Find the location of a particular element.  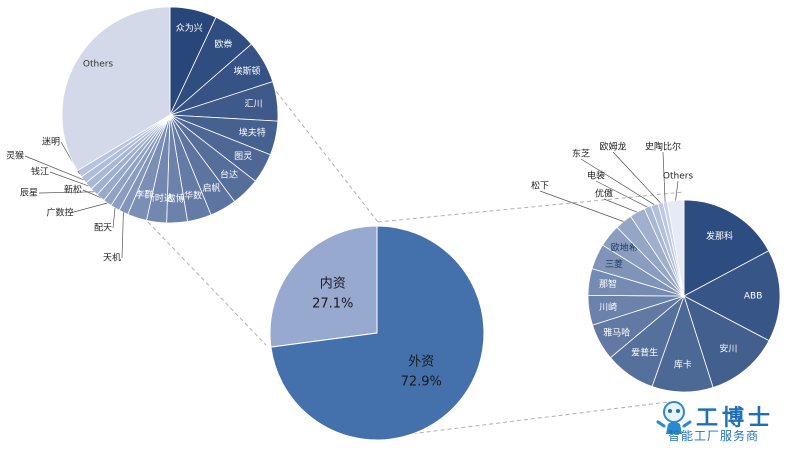

robot-mascot-icon is located at coordinates (674, 417).